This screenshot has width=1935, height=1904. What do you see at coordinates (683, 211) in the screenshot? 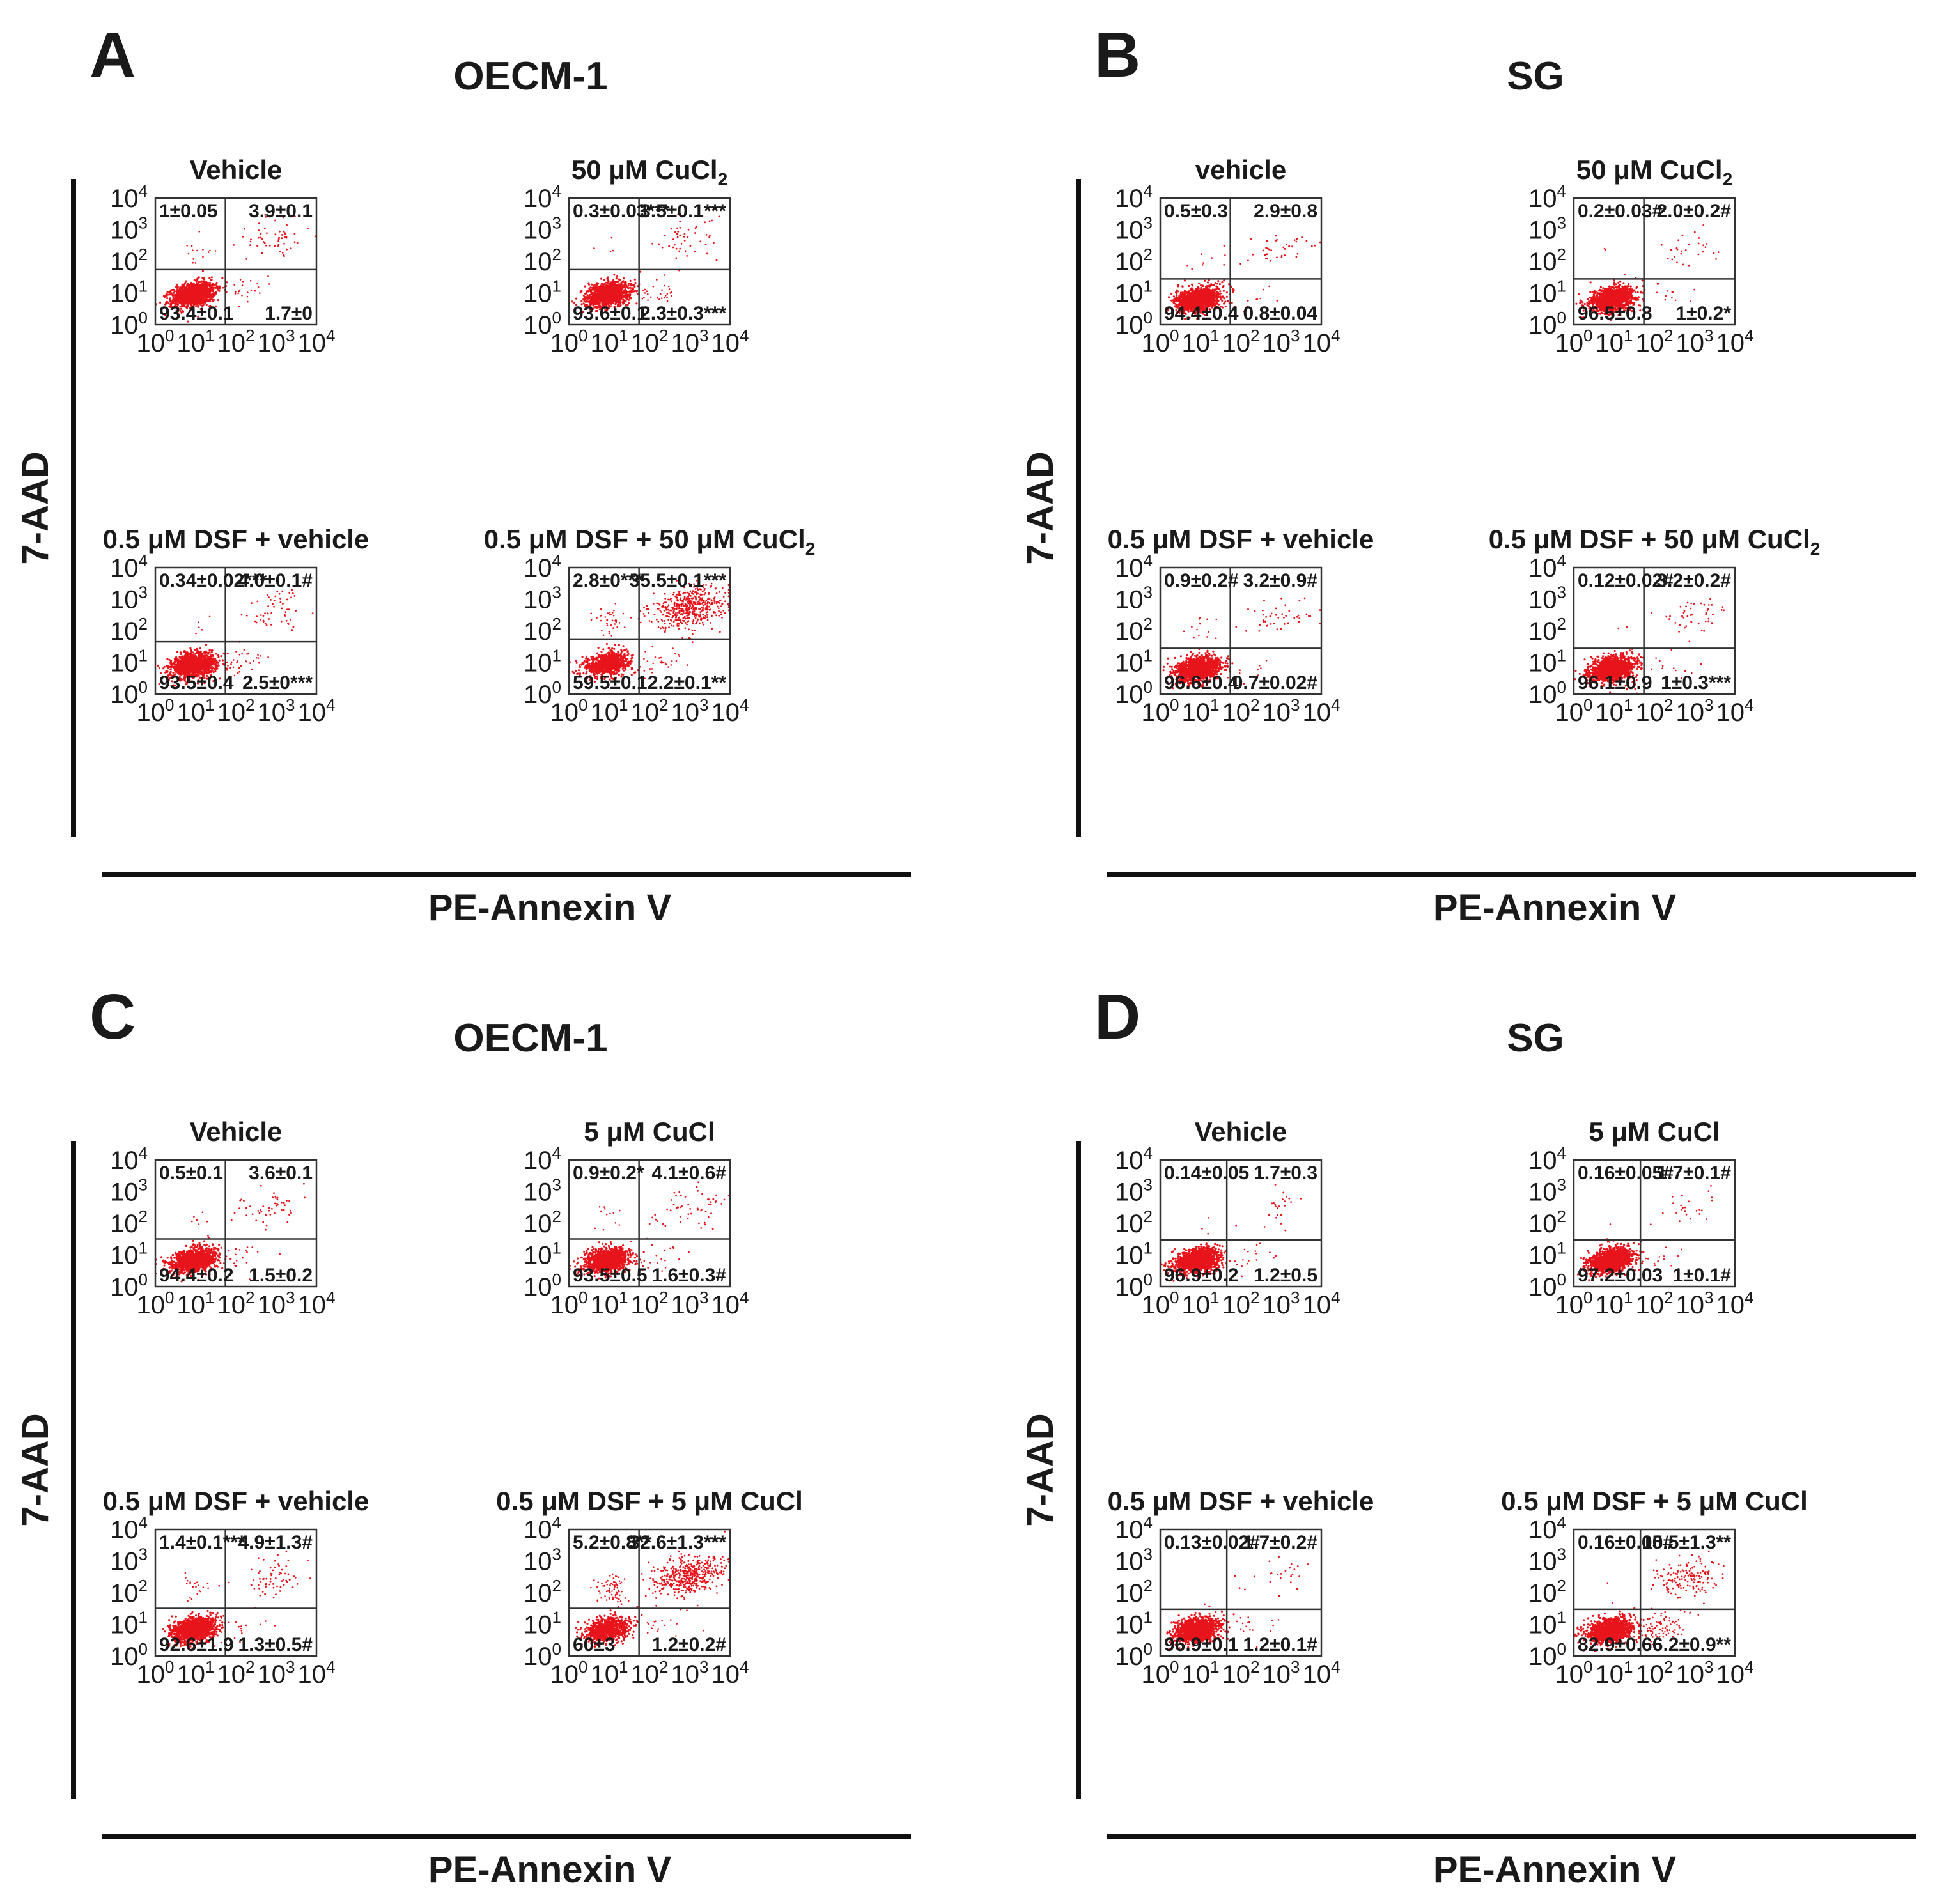
I see `quadrant-label-upper-right: 3.5±0.1***` at bounding box center [683, 211].